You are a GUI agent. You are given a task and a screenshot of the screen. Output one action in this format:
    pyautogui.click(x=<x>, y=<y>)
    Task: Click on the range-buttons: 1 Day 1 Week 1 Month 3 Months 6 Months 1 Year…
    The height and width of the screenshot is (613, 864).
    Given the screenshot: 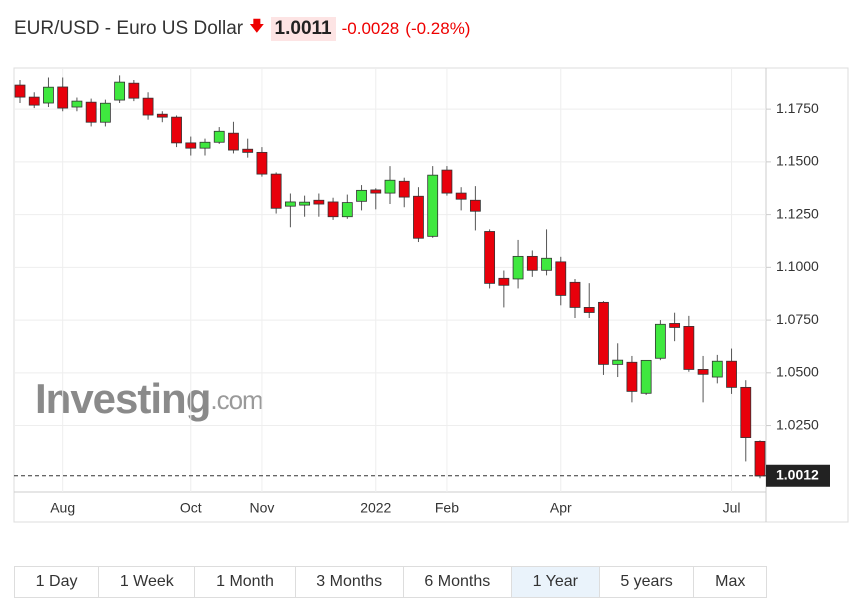 What is the action you would take?
    pyautogui.click(x=390, y=582)
    